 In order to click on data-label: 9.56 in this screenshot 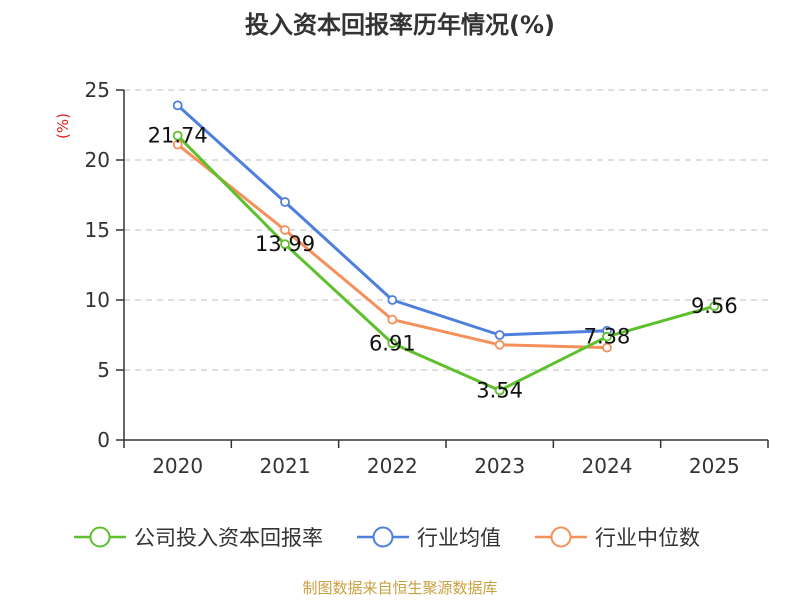, I will do `click(714, 306)`.